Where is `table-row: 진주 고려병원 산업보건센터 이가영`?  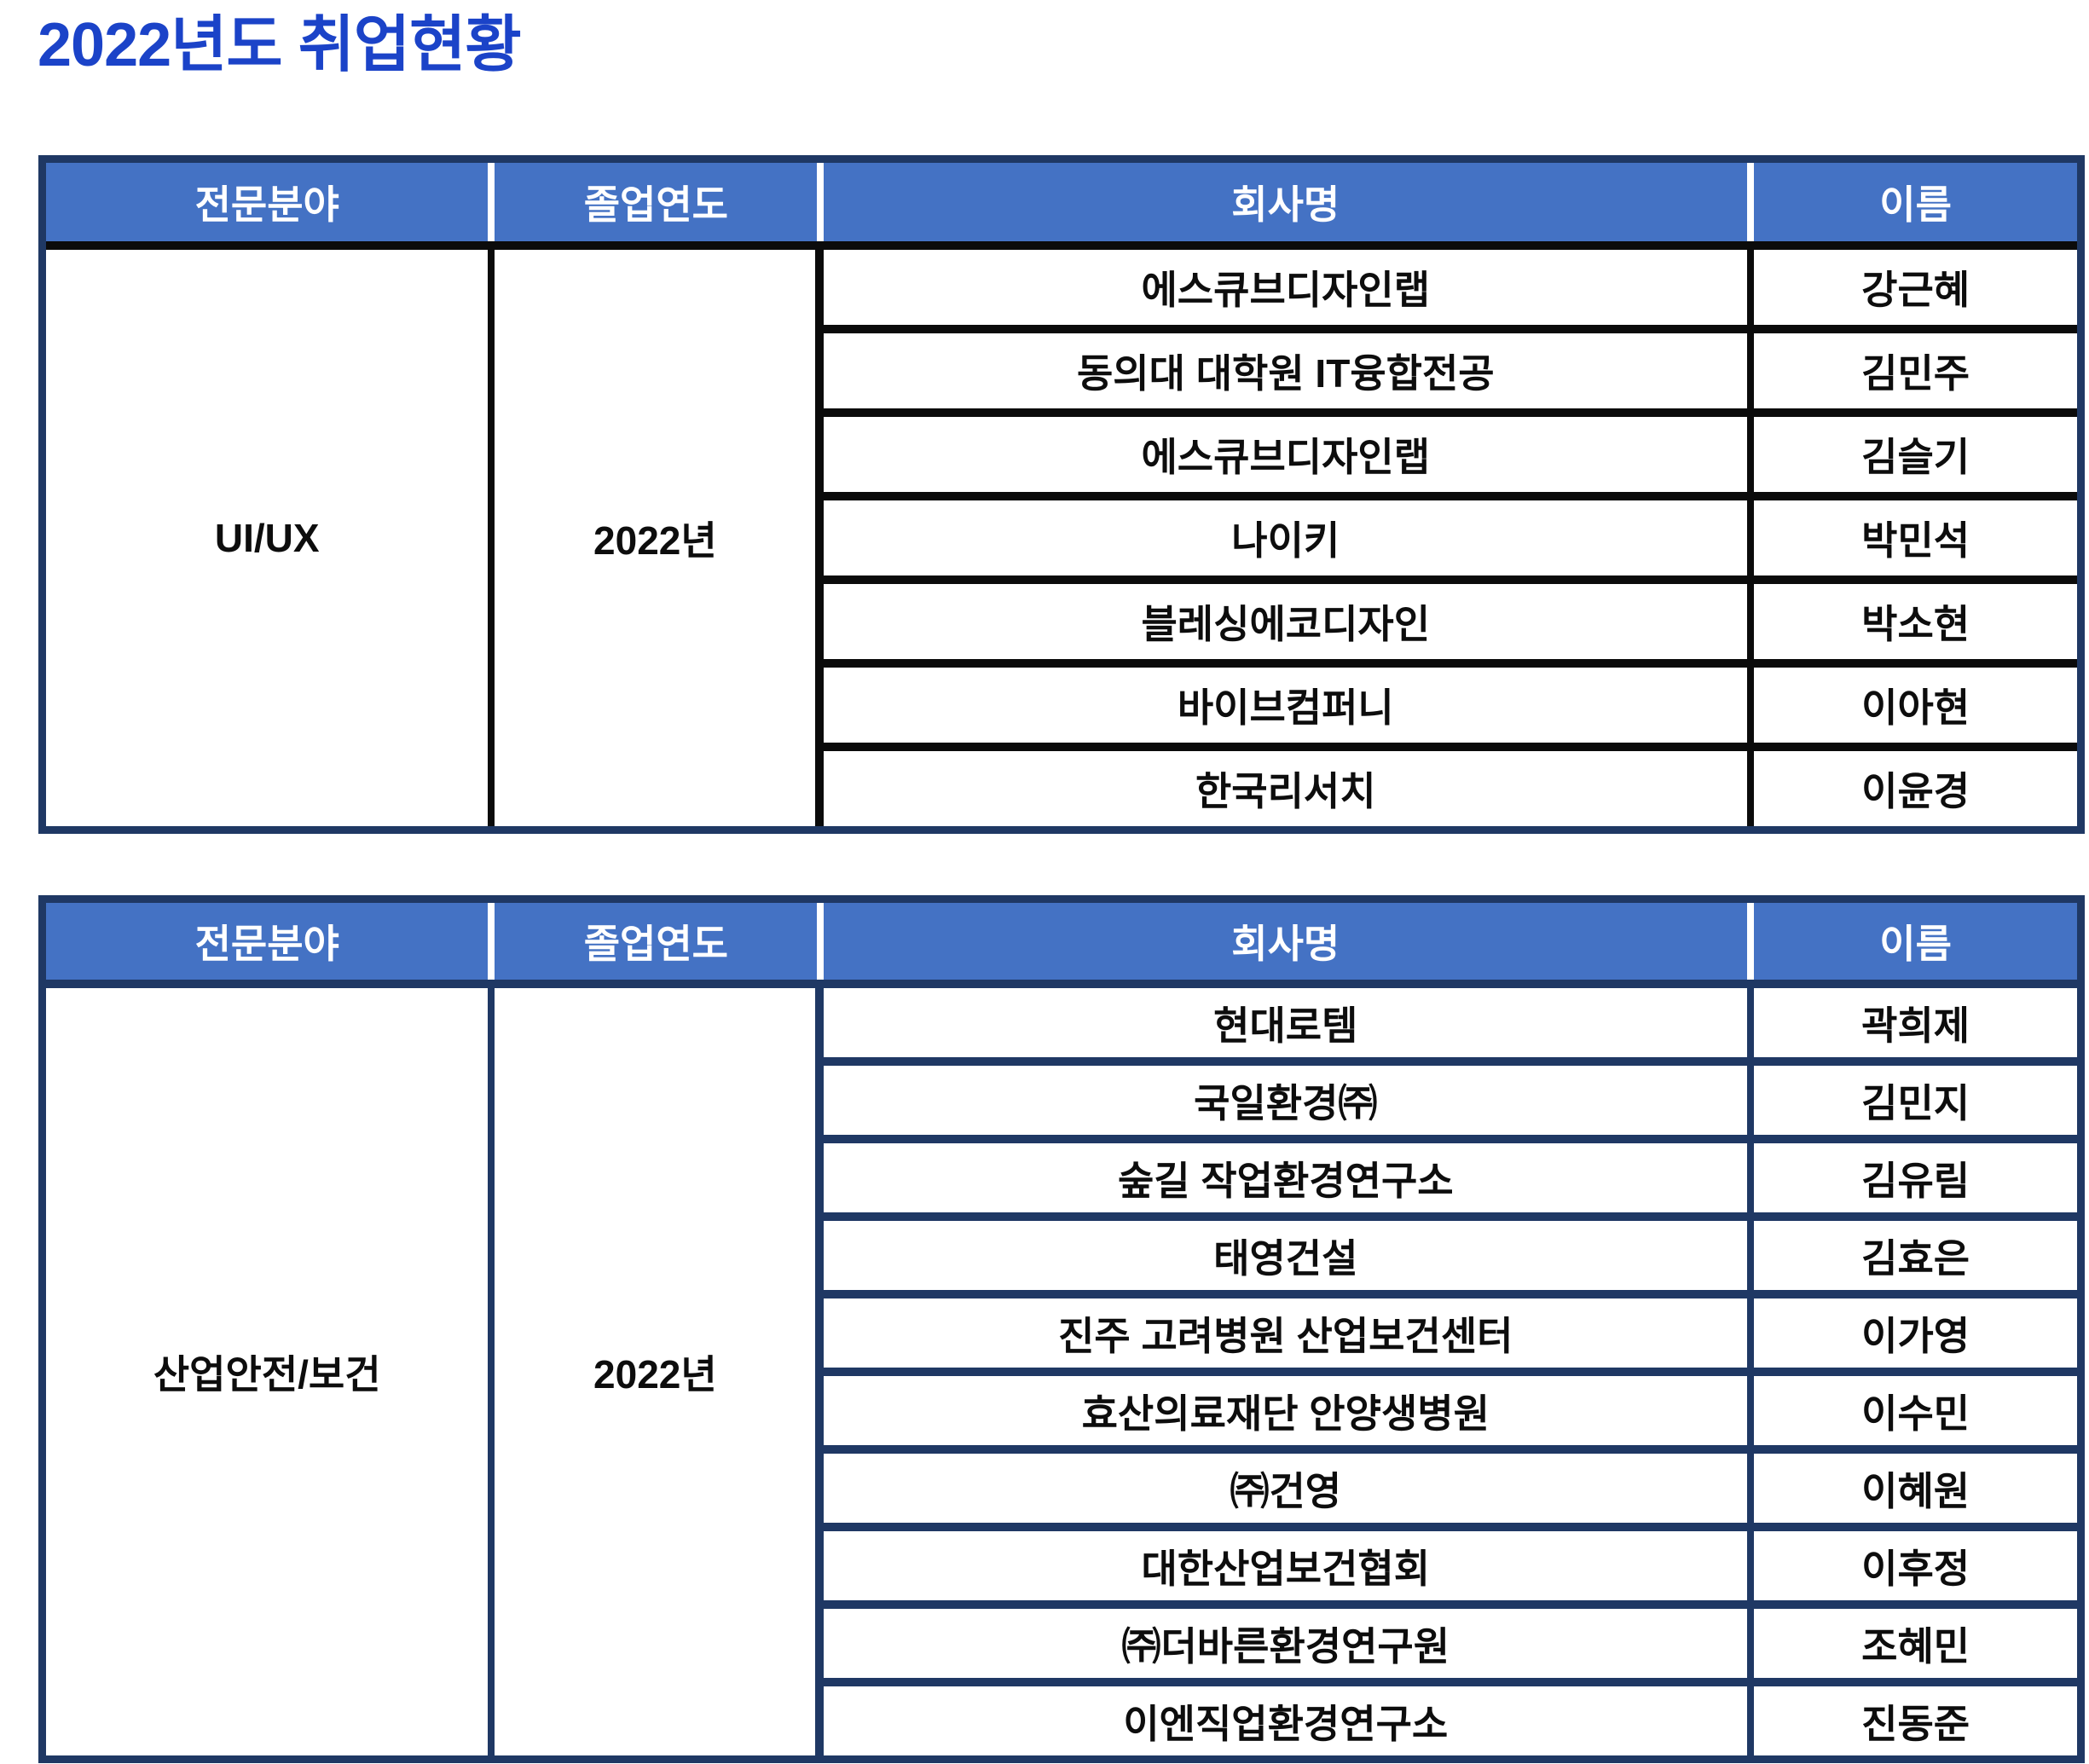 table-row: 진주 고려병원 산업보건센터 이가영 is located at coordinates (1061, 1329).